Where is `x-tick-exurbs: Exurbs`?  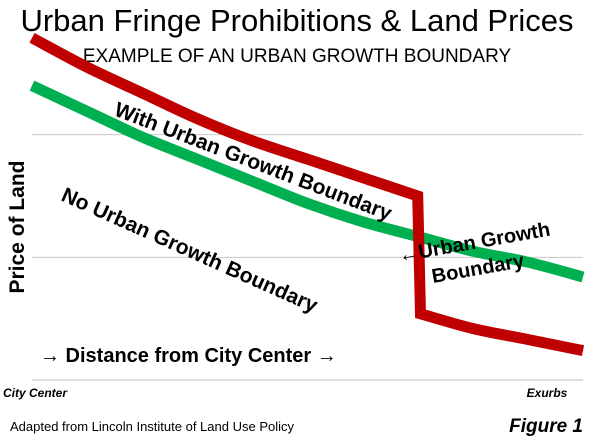
x-tick-exurbs: Exurbs is located at coordinates (547, 393).